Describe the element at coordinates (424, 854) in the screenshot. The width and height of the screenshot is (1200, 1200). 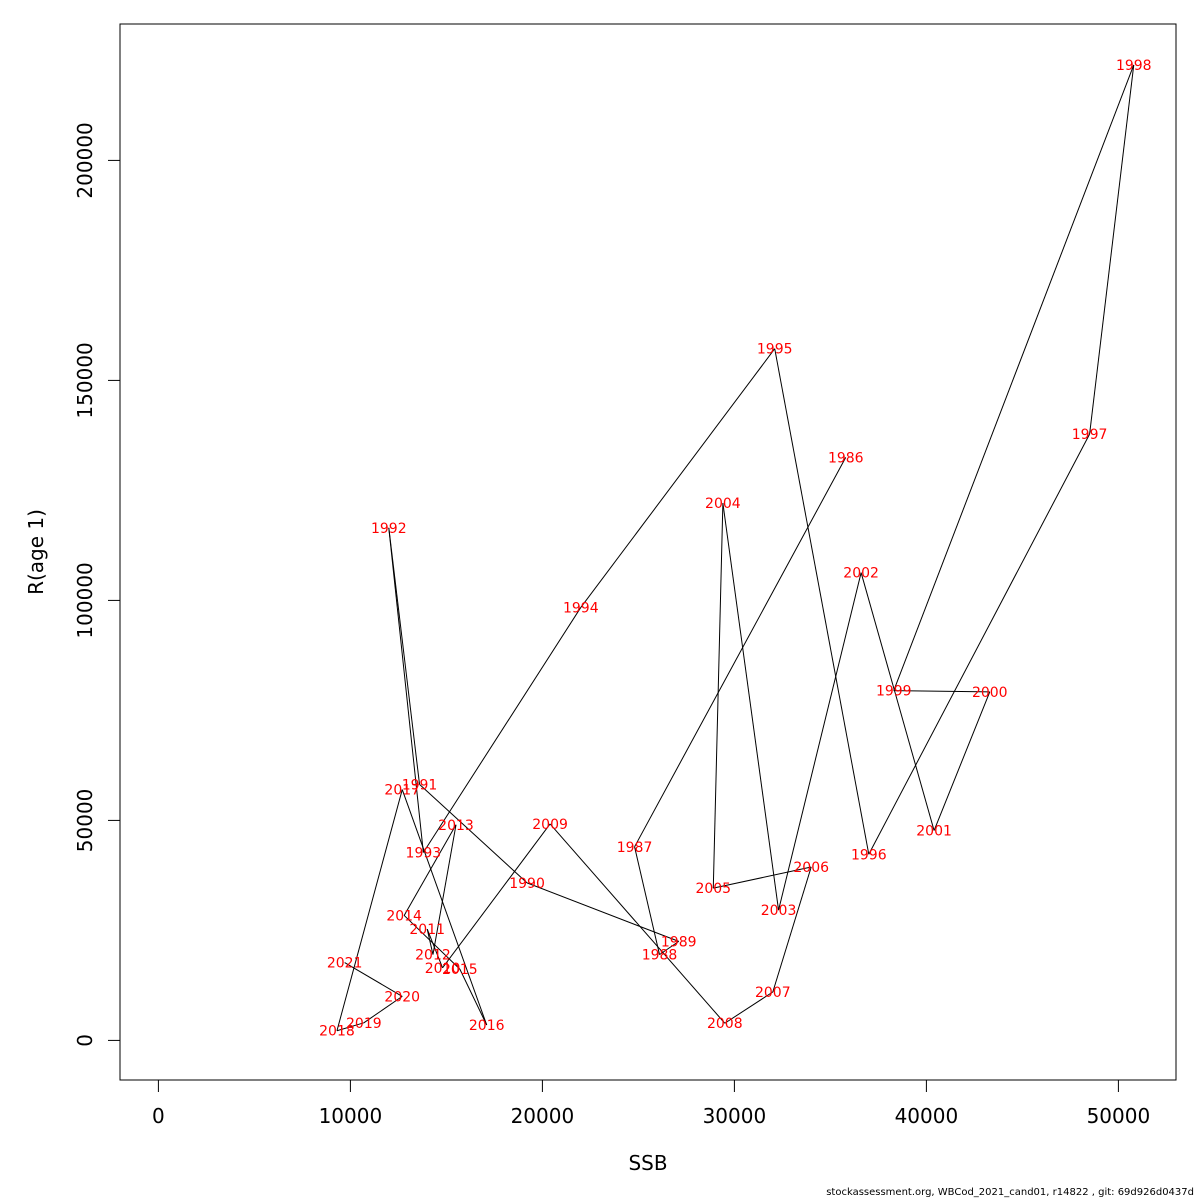
I see `point-label-1993: 1993` at that location.